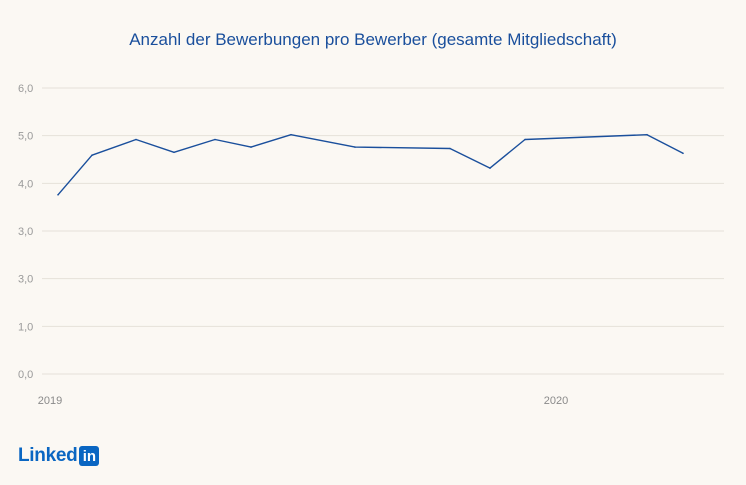  Describe the element at coordinates (25, 327) in the screenshot. I see `y-tick-label: 1,0` at that location.